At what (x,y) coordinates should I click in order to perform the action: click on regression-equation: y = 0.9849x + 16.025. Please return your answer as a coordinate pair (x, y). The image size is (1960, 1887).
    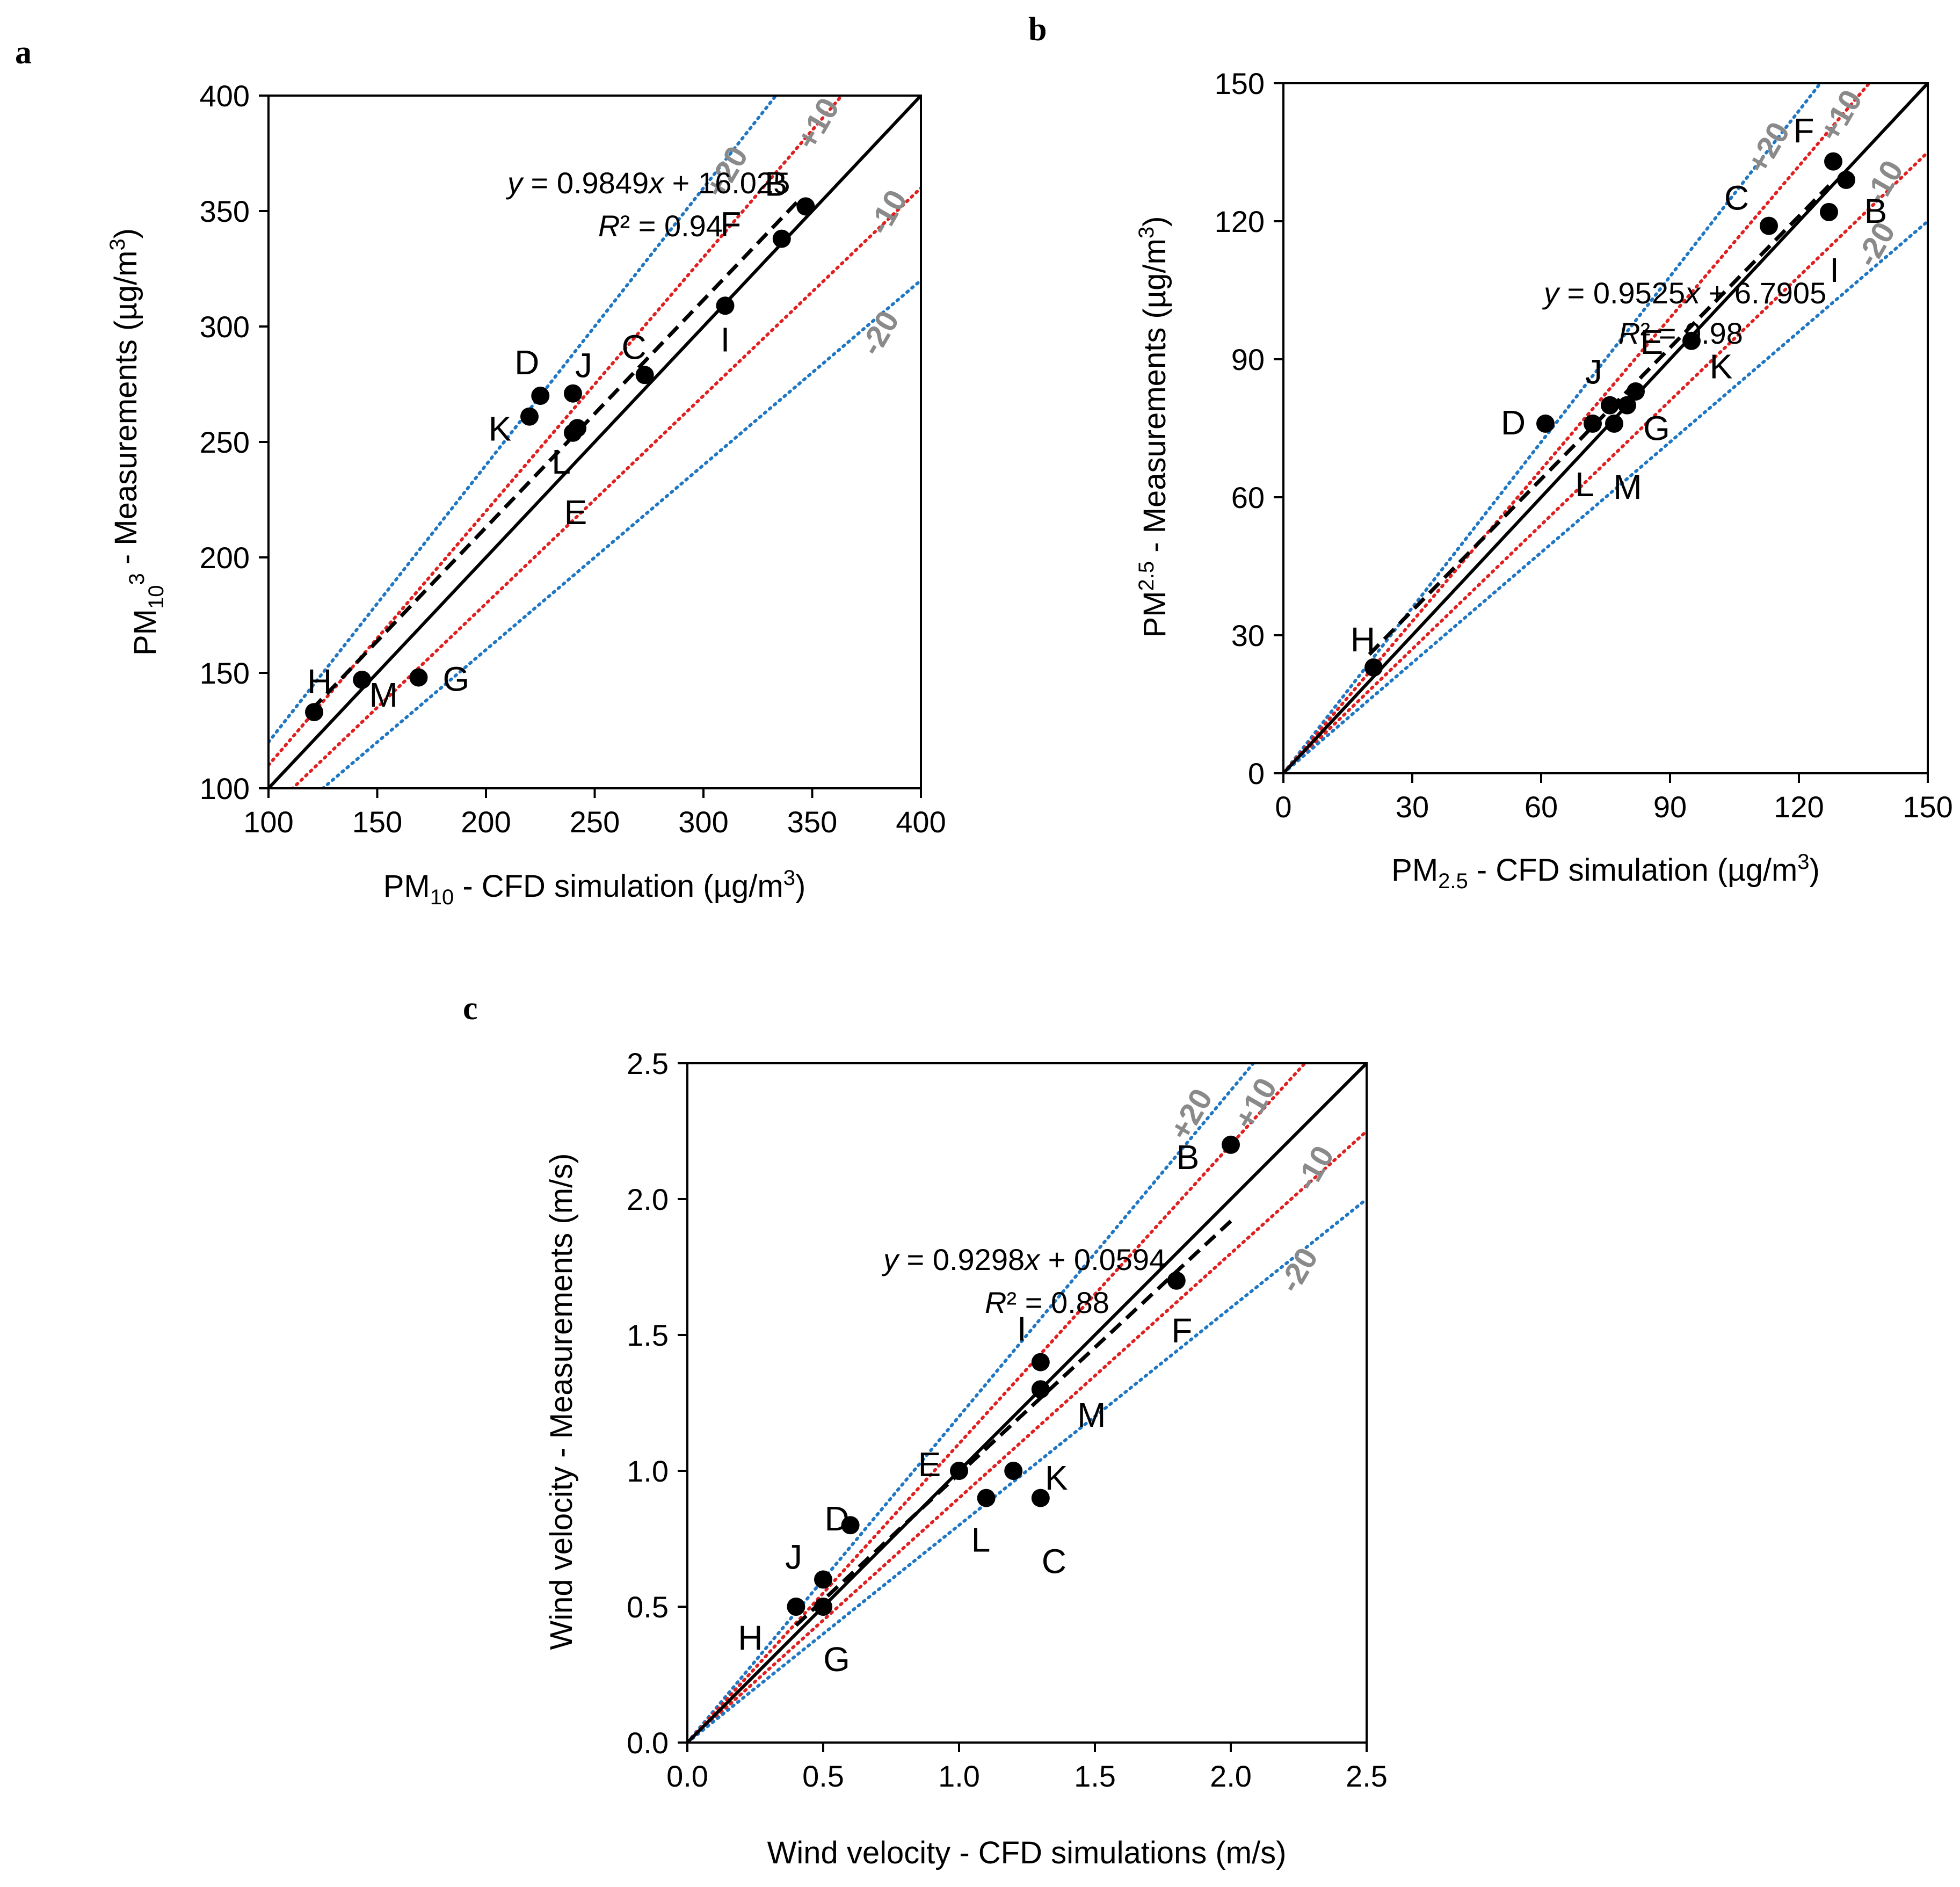
    Looking at the image, I should click on (647, 183).